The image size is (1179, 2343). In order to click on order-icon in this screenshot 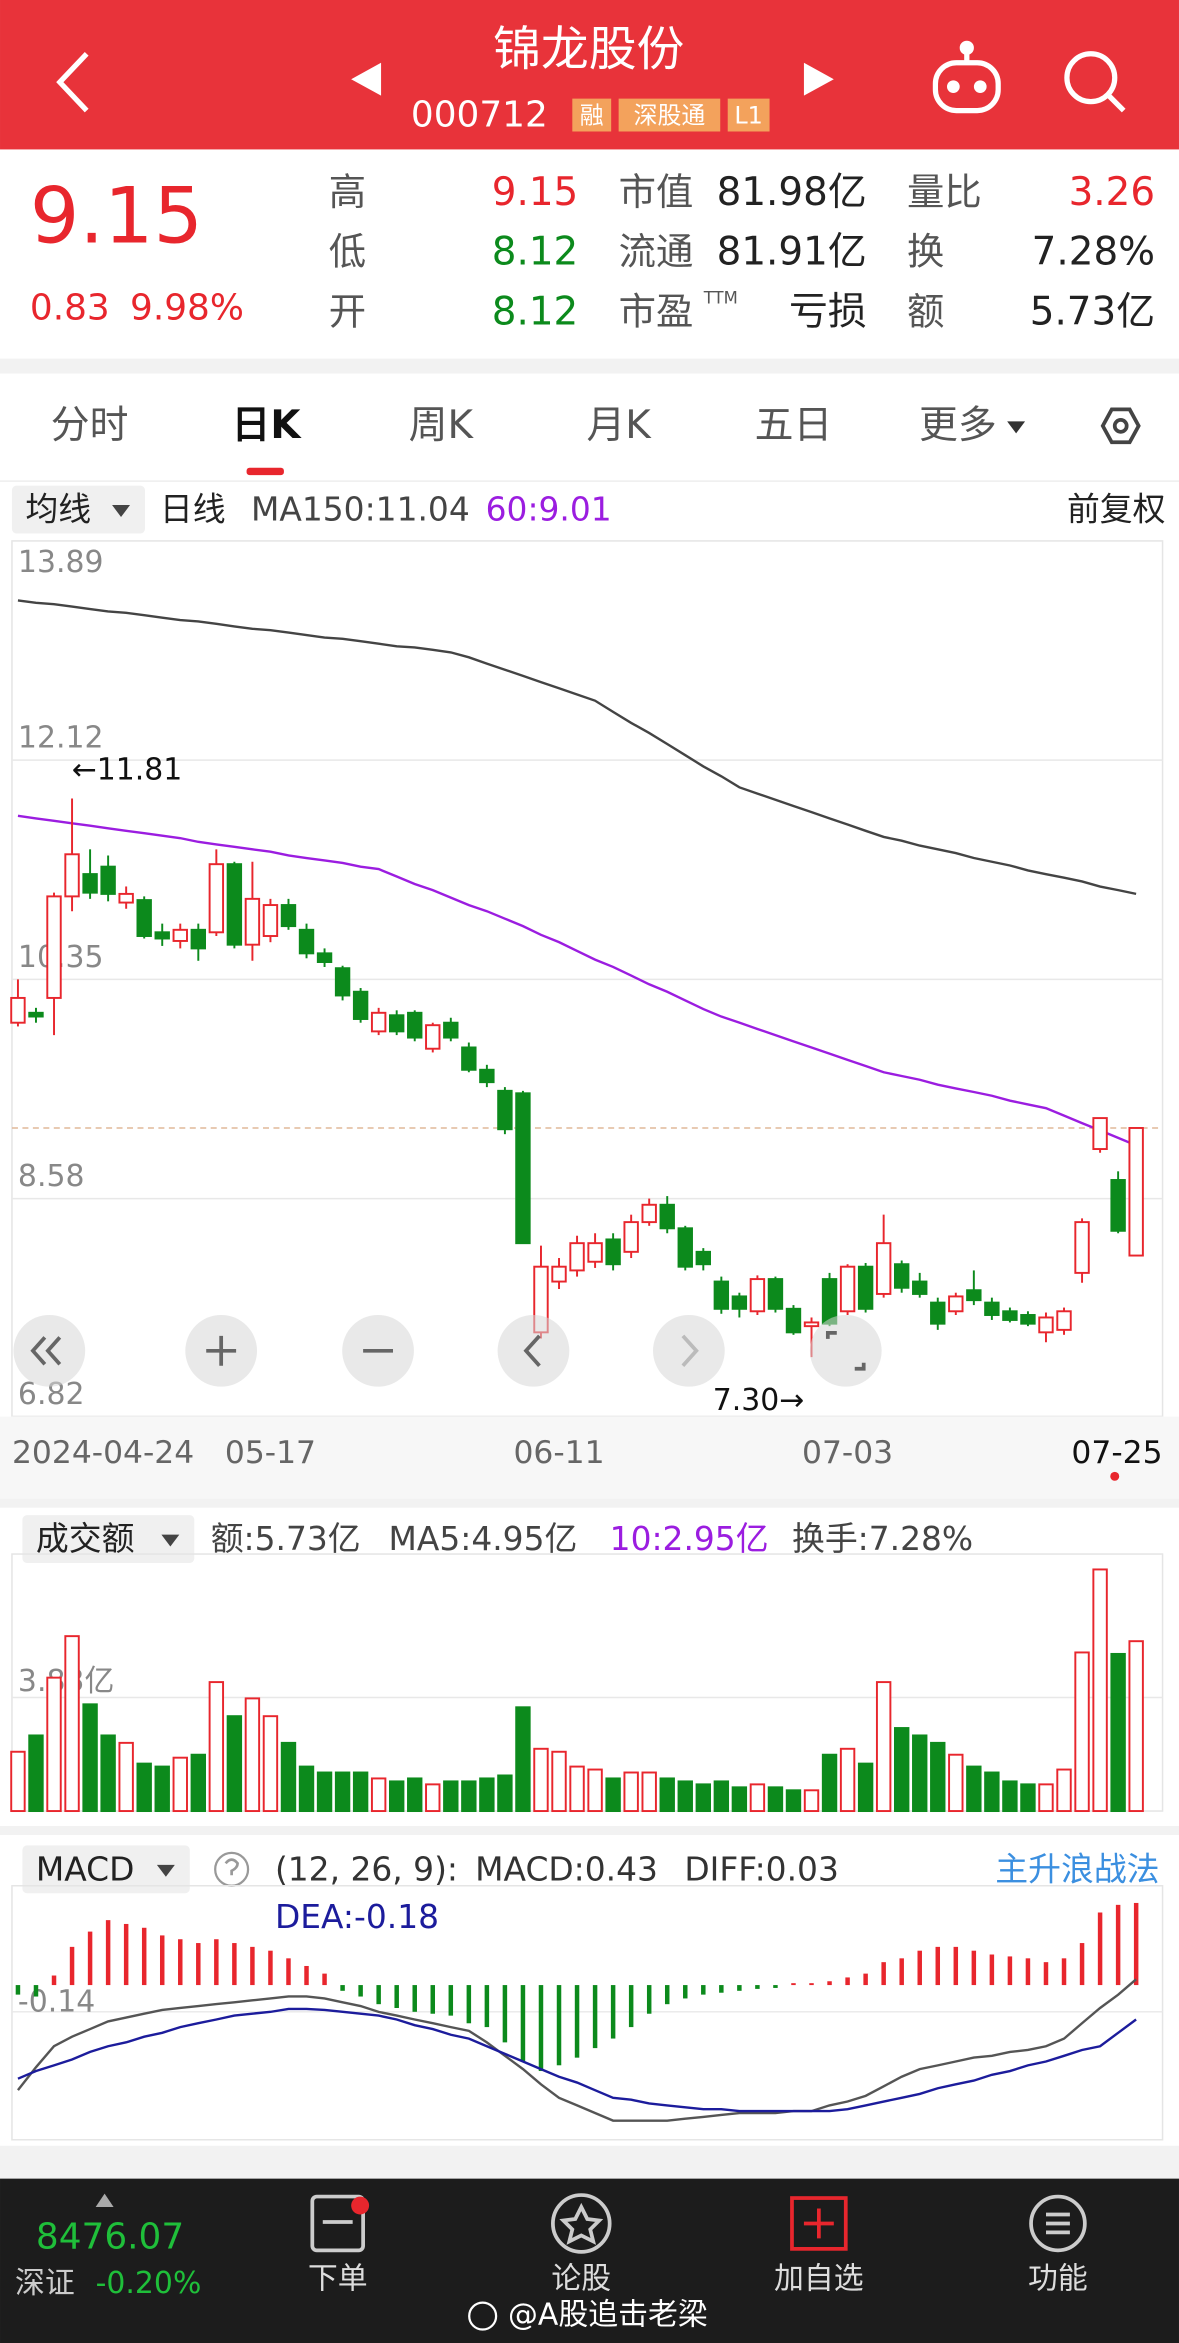, I will do `click(337, 2223)`.